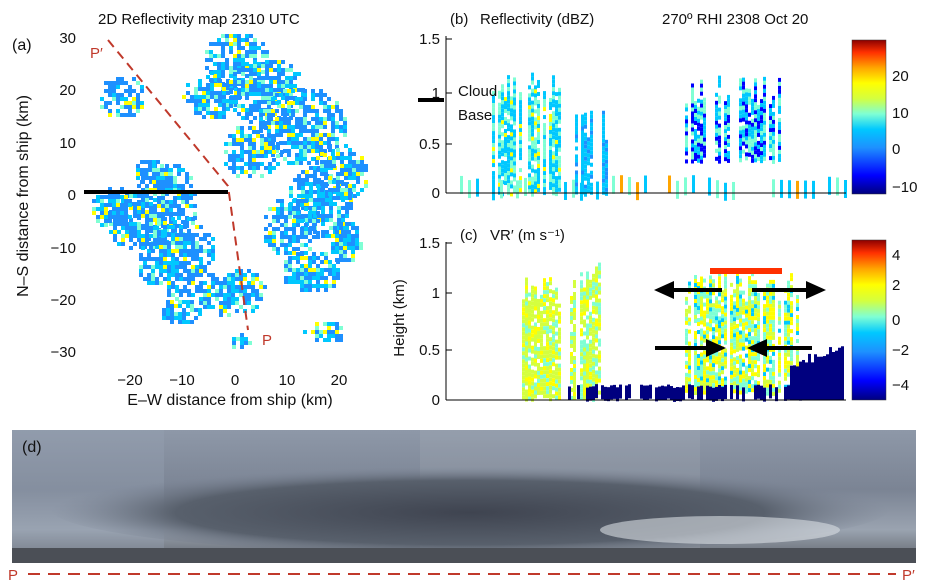  What do you see at coordinates (436, 93) in the screenshot?
I see `panel-b-ytick: 1` at bounding box center [436, 93].